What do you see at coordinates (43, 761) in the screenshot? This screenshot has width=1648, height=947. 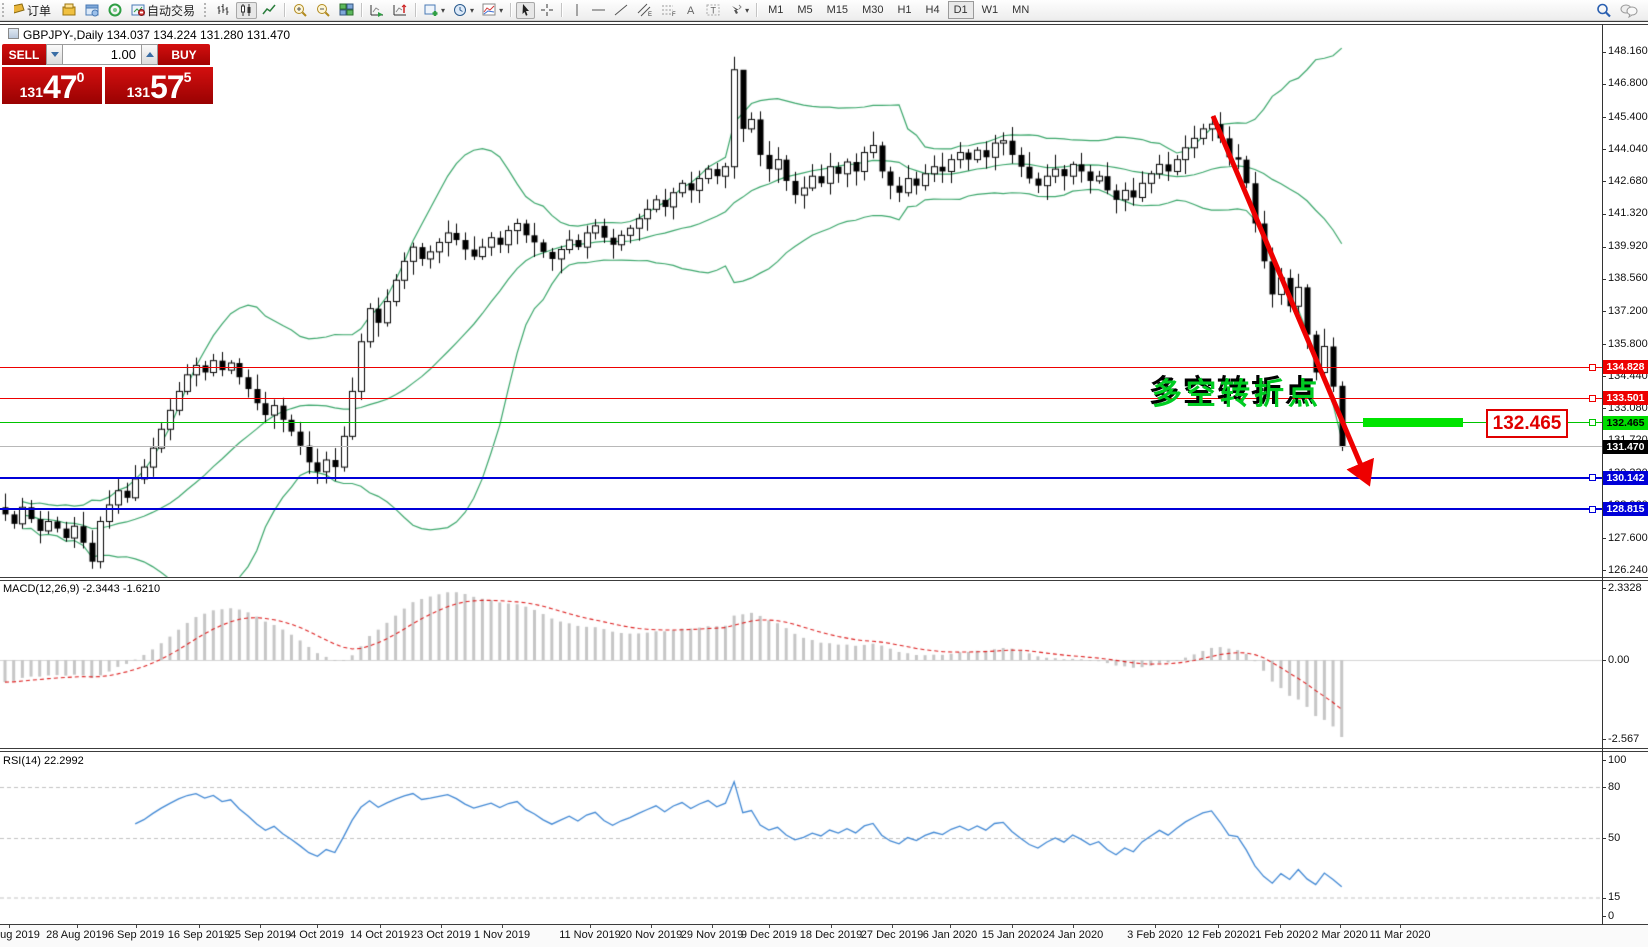 I see `rsi-indicator-label: RSI(14) 22.2992` at bounding box center [43, 761].